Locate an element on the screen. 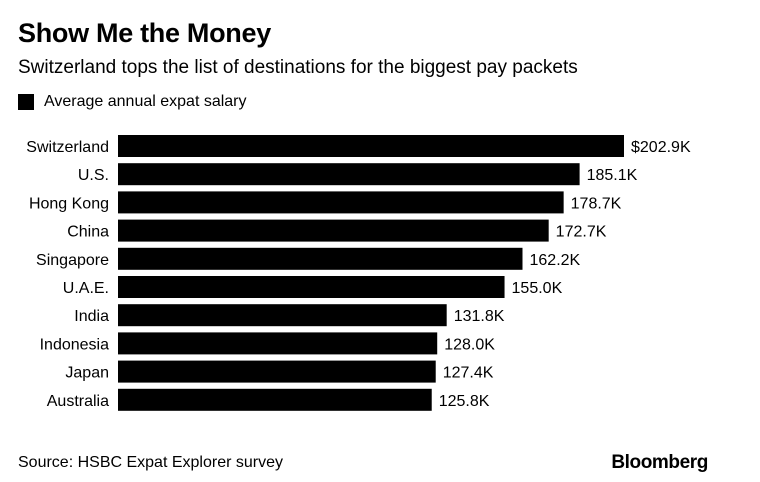 The width and height of the screenshot is (760, 482). value-label-indonesia: 128.0K is located at coordinates (469, 344).